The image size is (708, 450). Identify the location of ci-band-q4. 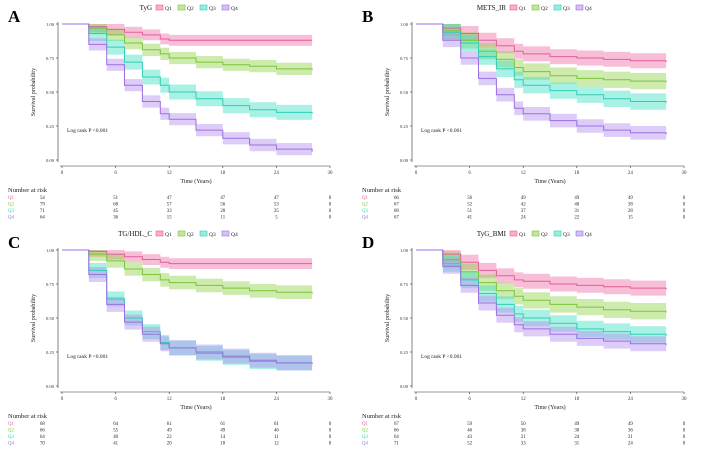
(187, 311).